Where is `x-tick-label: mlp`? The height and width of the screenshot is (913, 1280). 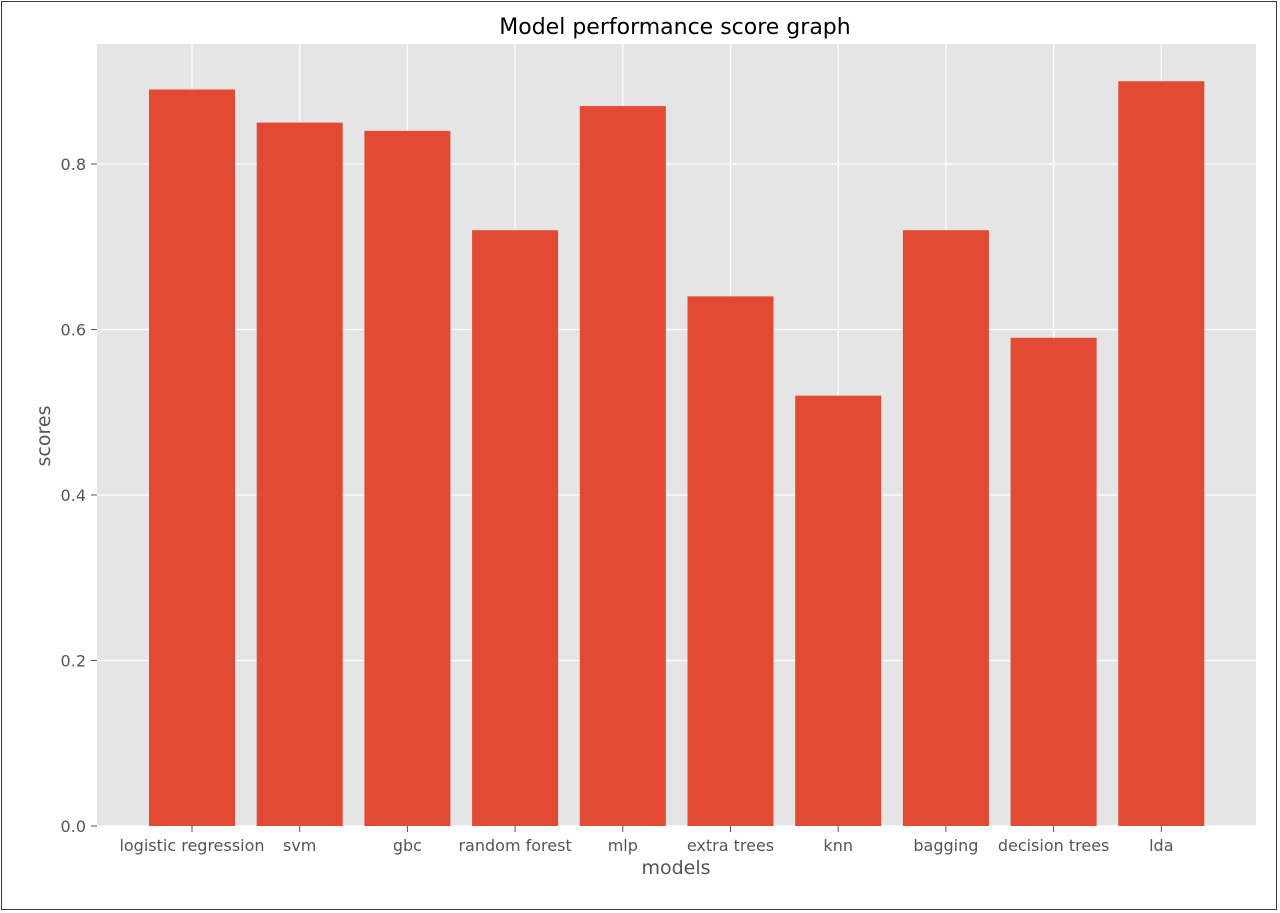
x-tick-label: mlp is located at coordinates (623, 845).